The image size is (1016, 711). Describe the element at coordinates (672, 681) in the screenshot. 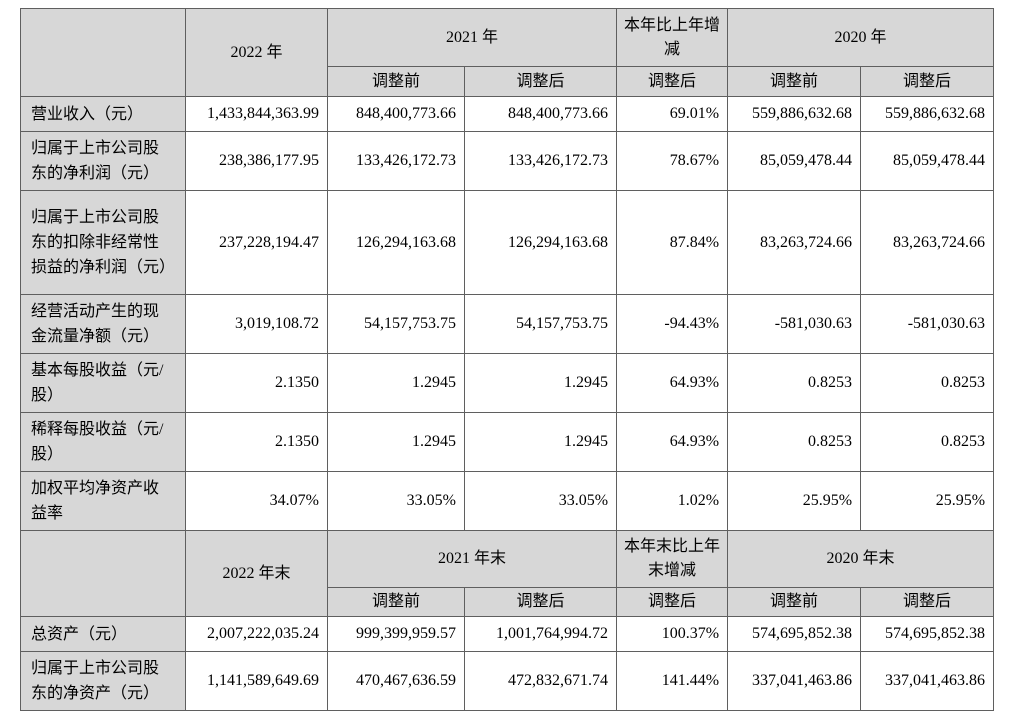

I see `value-cell: 141.44%` at that location.